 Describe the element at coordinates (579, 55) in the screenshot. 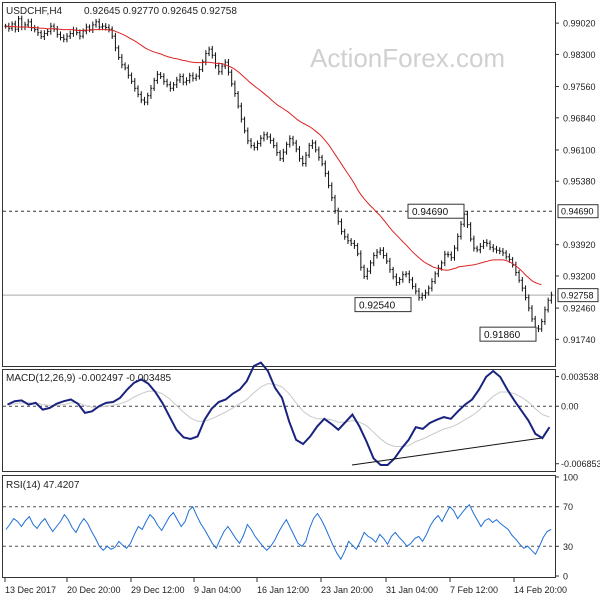

I see `price-y-label: 0.98300` at that location.